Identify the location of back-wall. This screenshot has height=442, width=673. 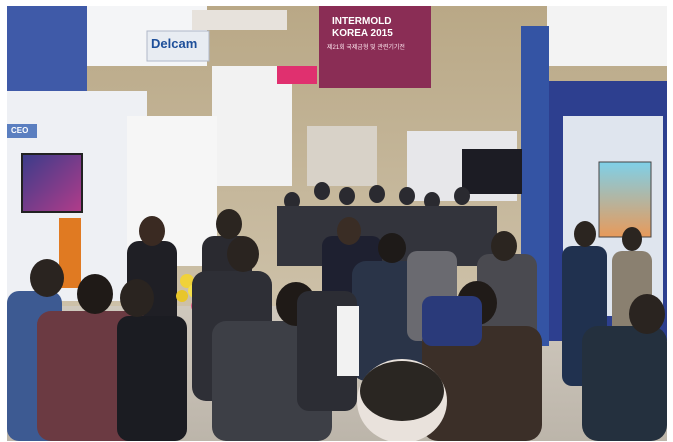
(342, 156).